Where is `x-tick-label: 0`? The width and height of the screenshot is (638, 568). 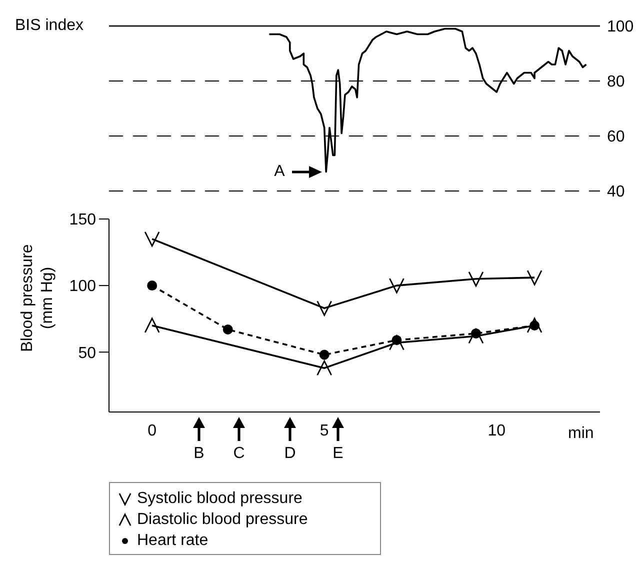 x-tick-label: 0 is located at coordinates (152, 431).